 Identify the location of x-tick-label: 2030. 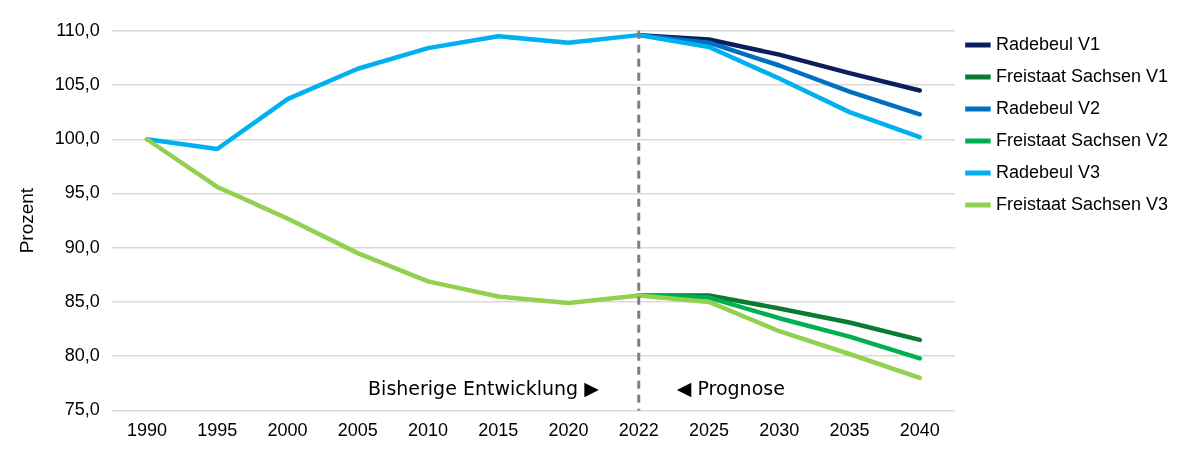
(779, 430).